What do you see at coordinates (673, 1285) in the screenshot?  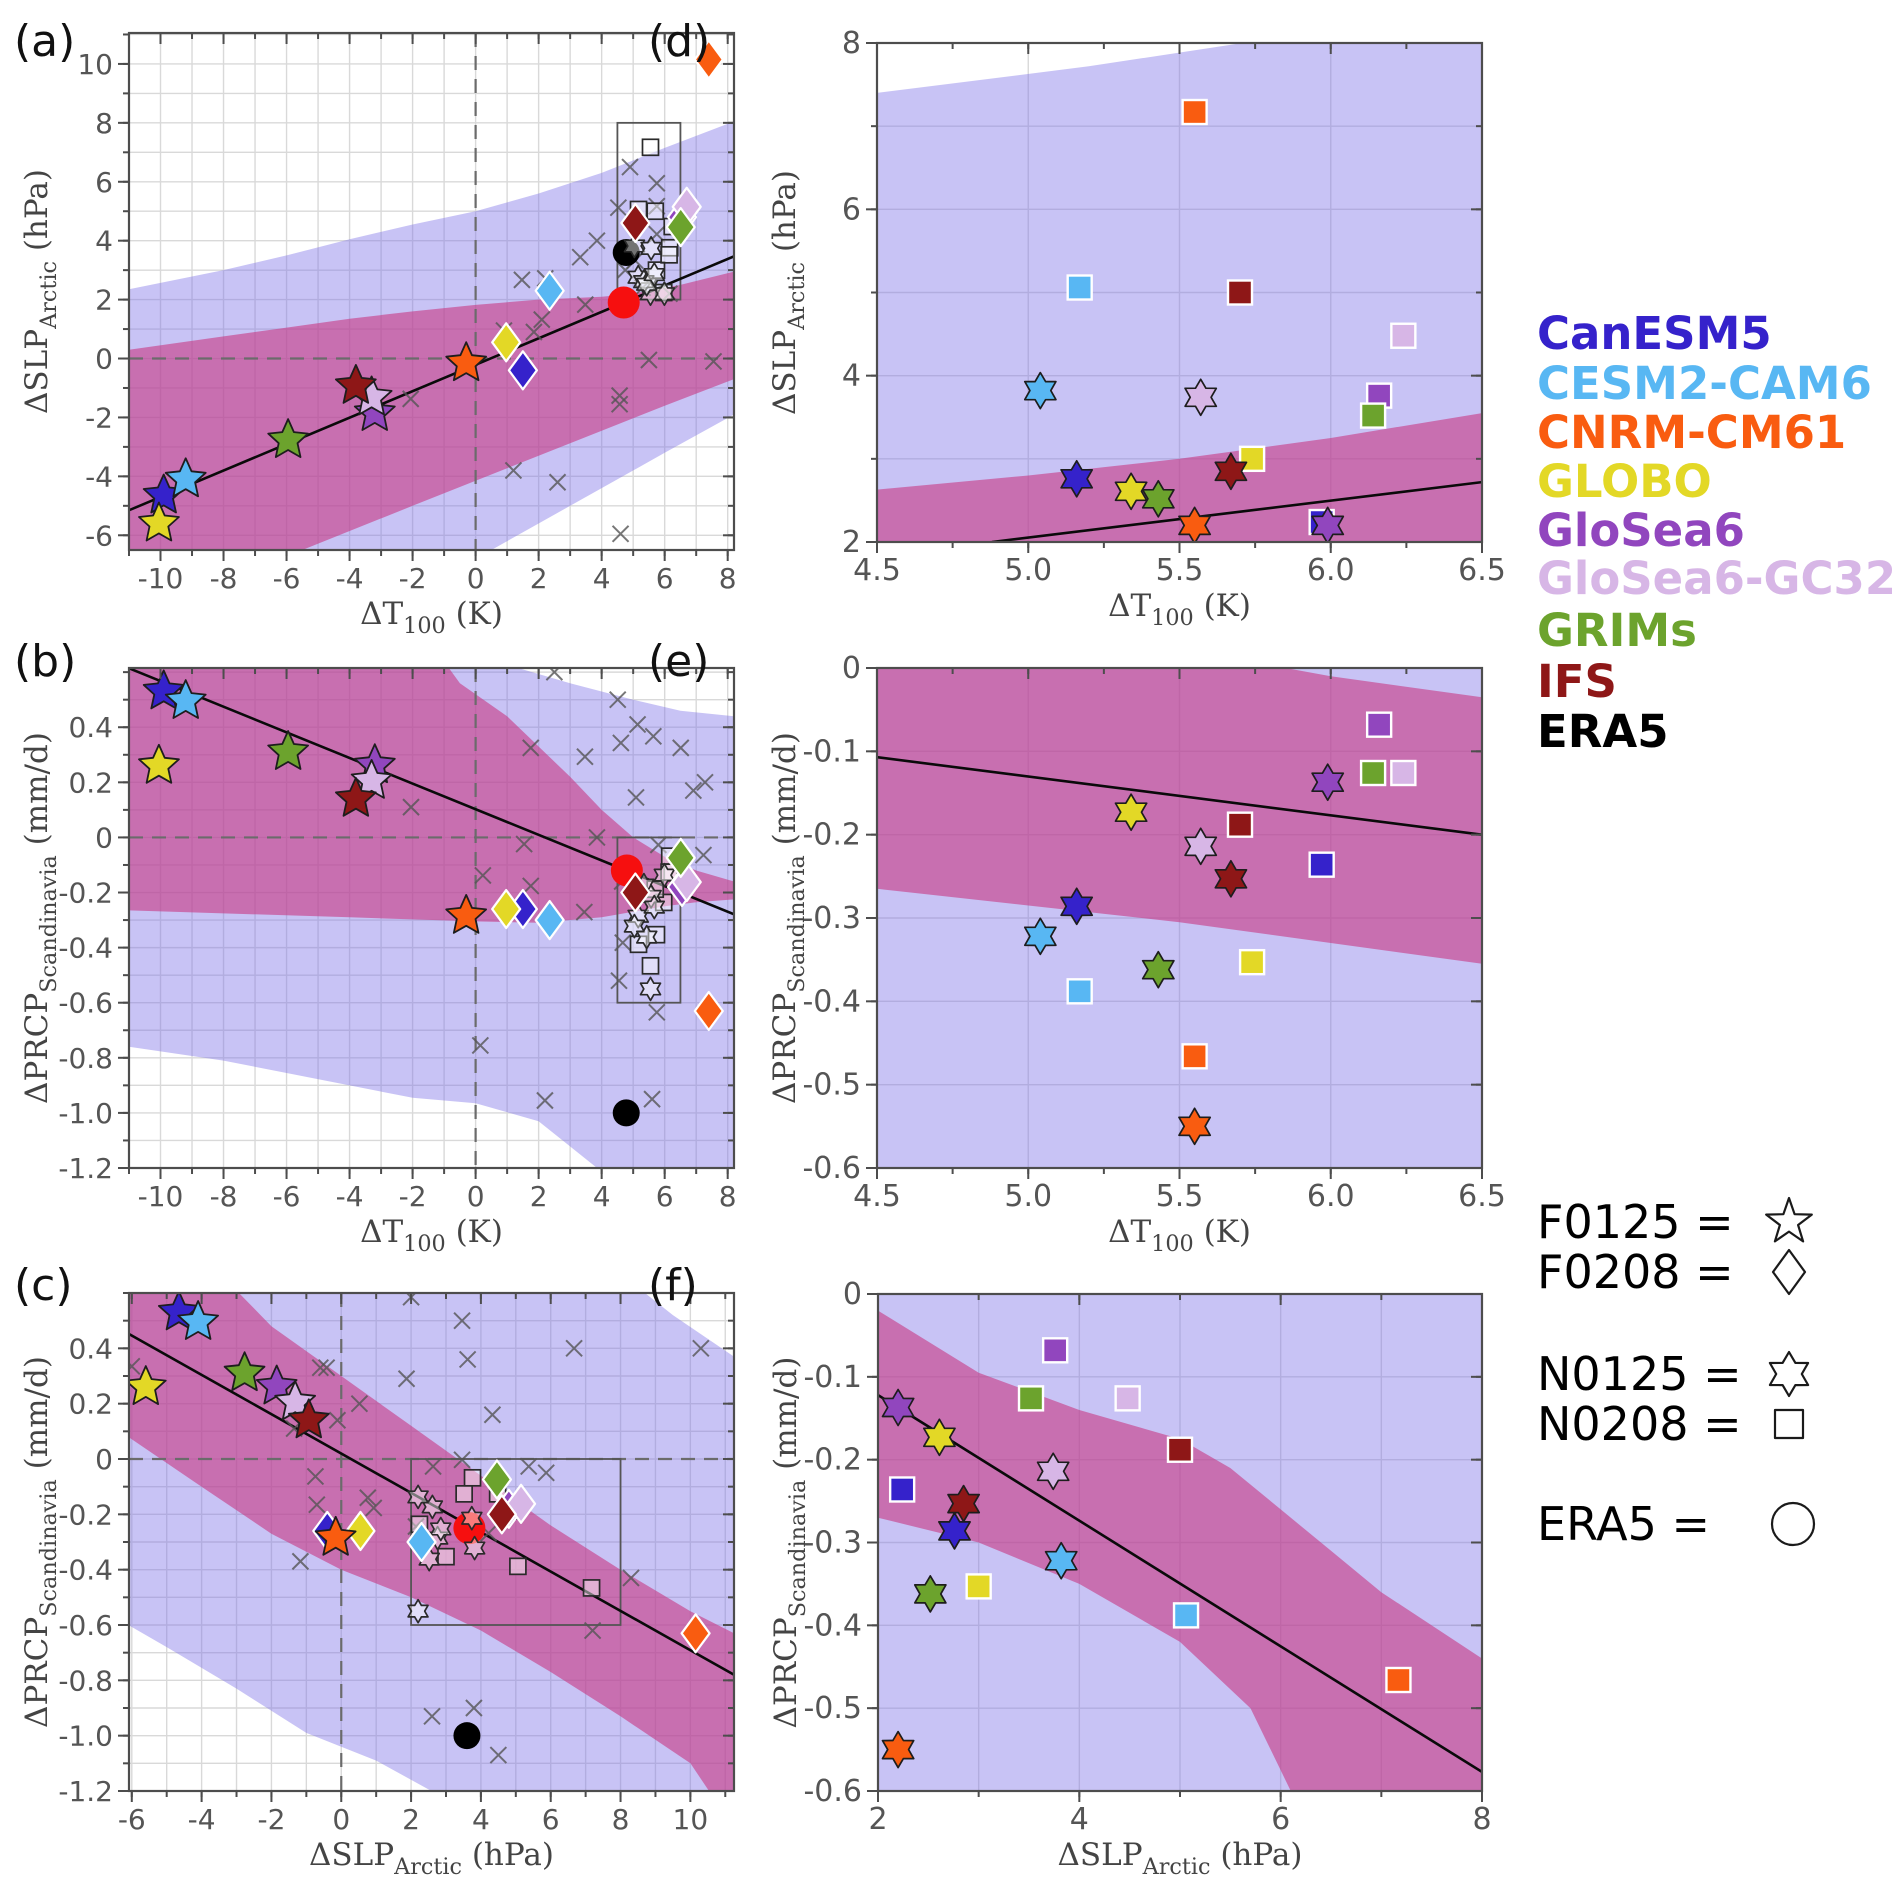 I see `panel-letter-f: (f)` at bounding box center [673, 1285].